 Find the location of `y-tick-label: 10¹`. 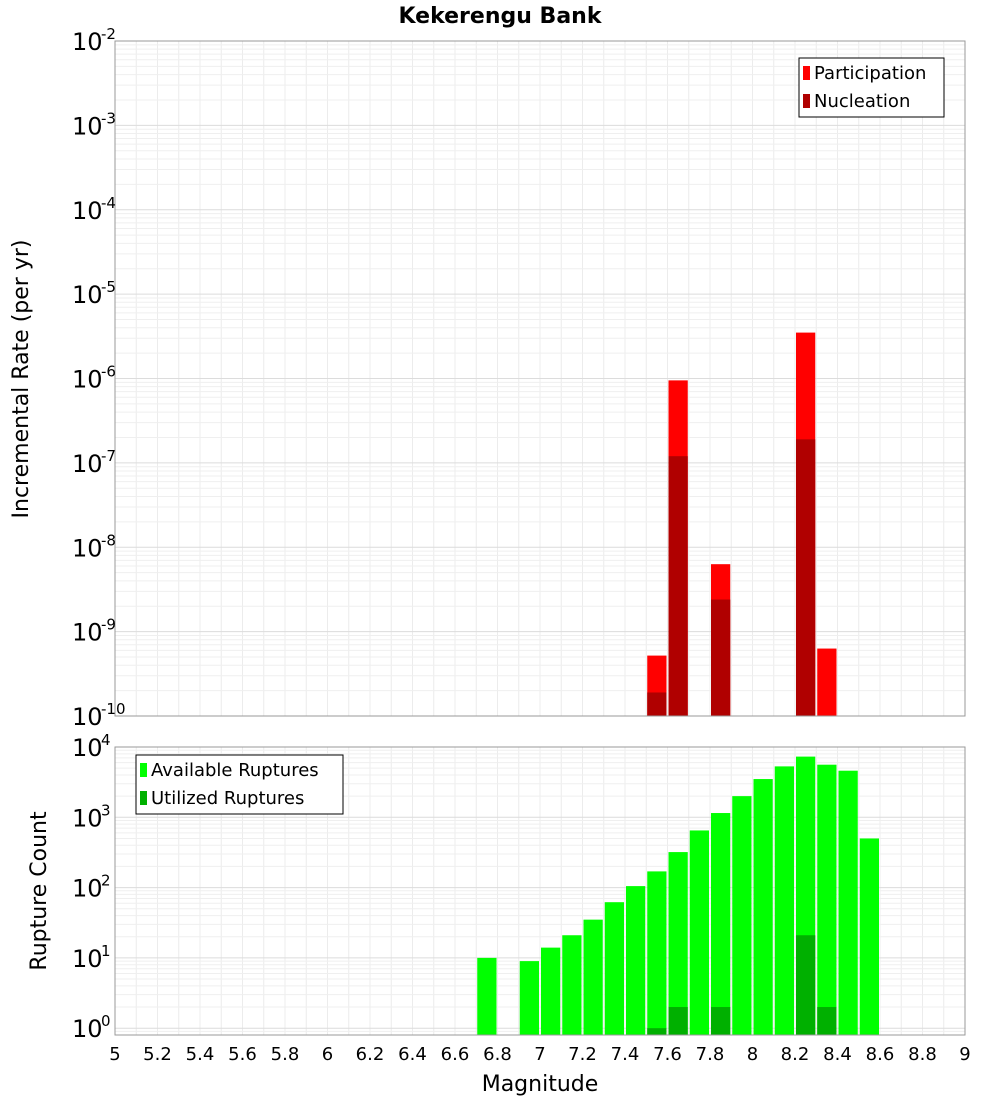

y-tick-label: 10¹ is located at coordinates (91, 957).